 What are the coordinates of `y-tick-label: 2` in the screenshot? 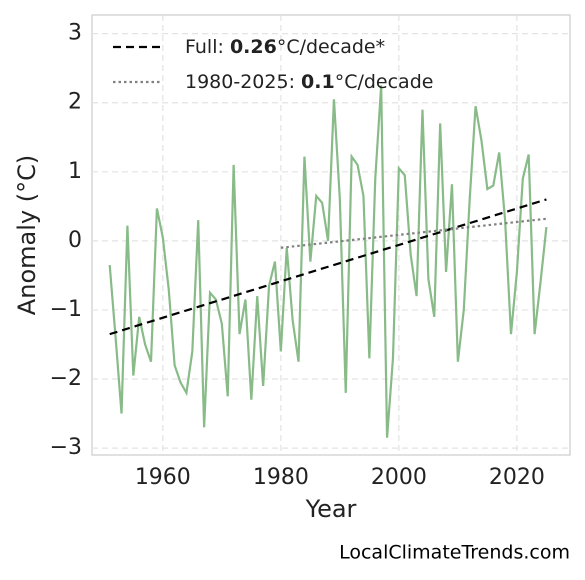 It's located at (75, 102).